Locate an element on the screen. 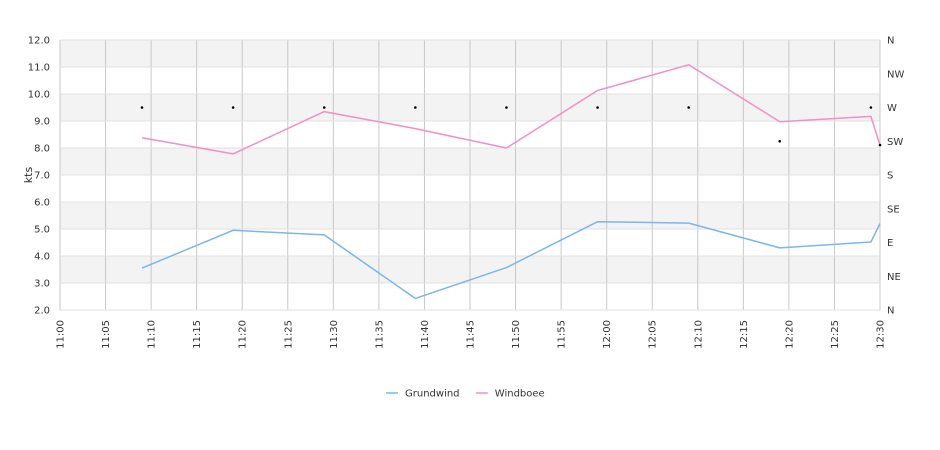  y-tick-label: 10.0 is located at coordinates (39, 95).